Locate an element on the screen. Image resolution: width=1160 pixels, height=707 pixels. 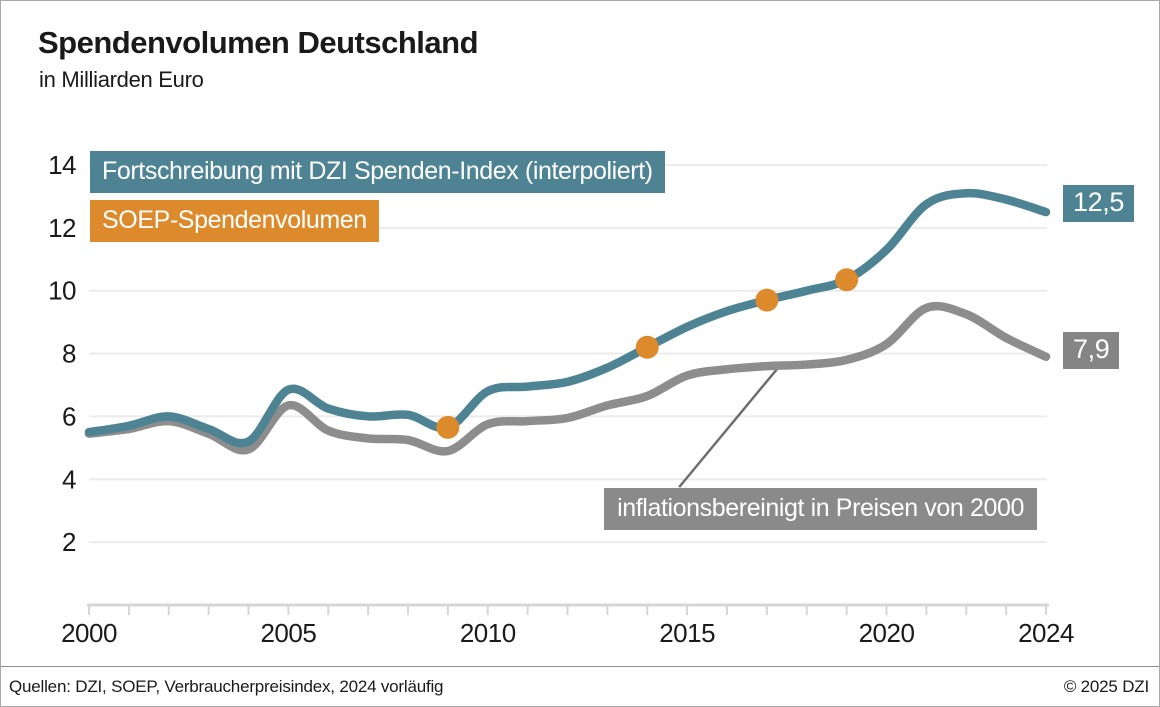
soep-point-2019 is located at coordinates (847, 280).